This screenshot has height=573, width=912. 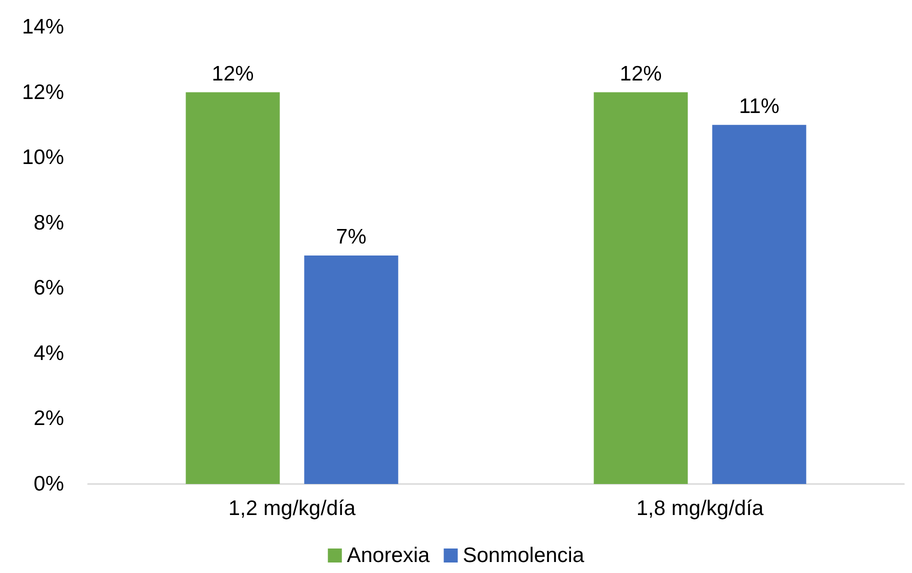 I want to click on y-tick-label: 2%, so click(x=49, y=418).